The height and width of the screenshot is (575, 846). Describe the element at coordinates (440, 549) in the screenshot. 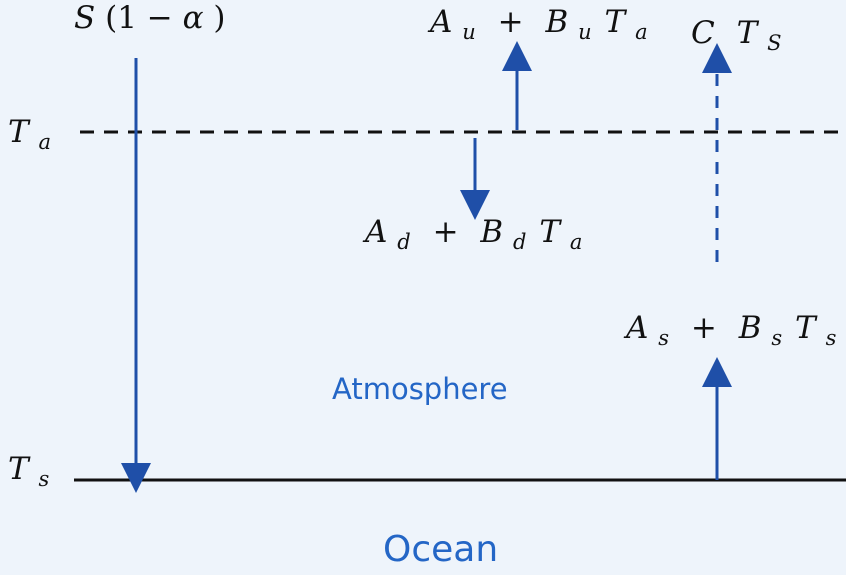

I see `ocean-label: Ocean` at that location.